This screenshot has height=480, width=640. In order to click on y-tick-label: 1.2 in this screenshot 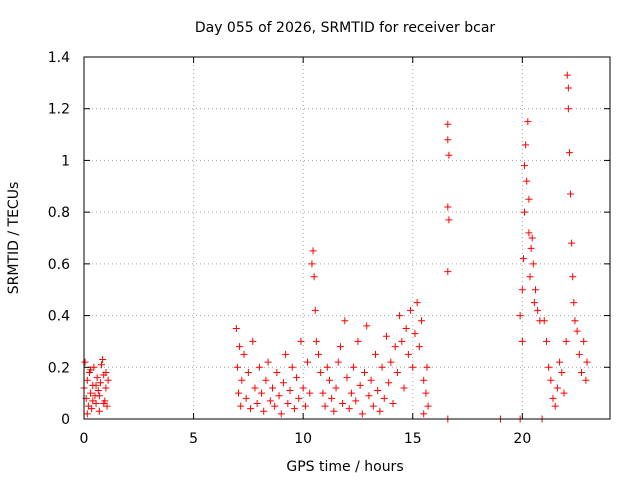, I will do `click(59, 110)`.